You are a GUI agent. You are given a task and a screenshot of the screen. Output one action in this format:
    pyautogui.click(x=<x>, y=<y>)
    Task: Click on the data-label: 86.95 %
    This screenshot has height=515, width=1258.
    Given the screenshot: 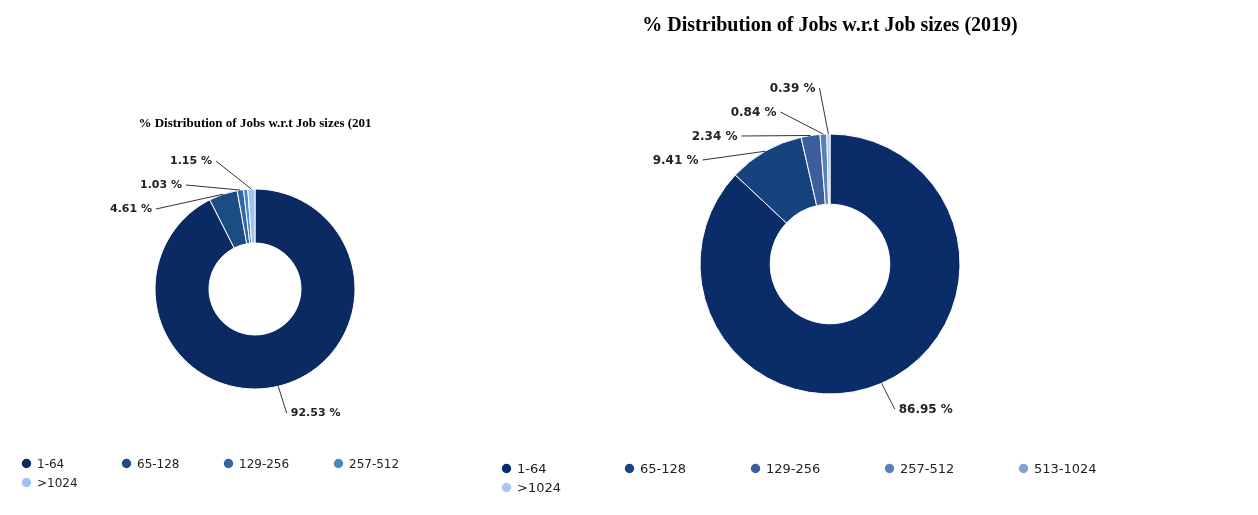 What is the action you would take?
    pyautogui.click(x=925, y=409)
    